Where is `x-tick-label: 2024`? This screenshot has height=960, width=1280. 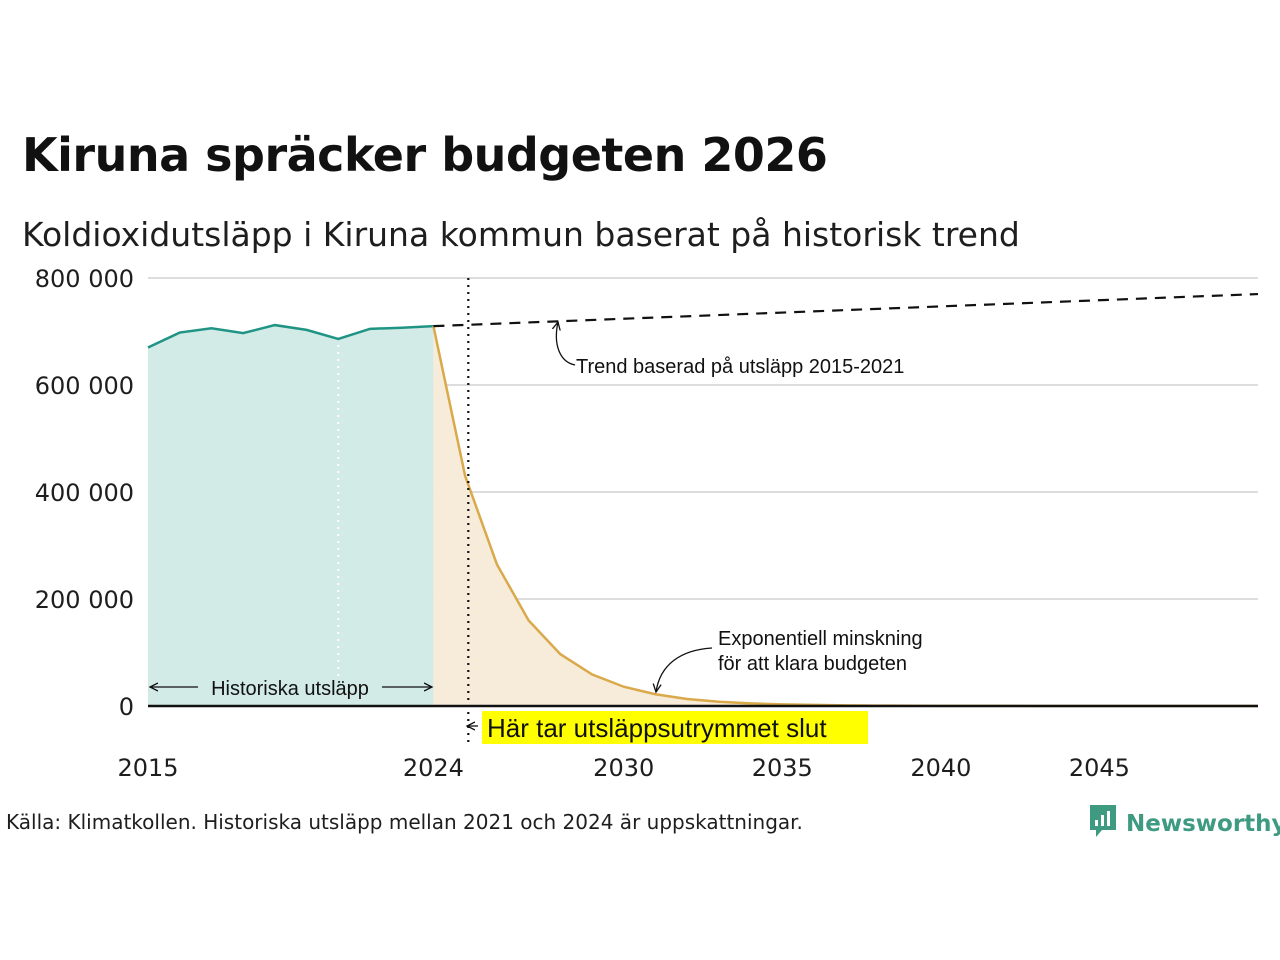
x-tick-label: 2024 is located at coordinates (433, 768).